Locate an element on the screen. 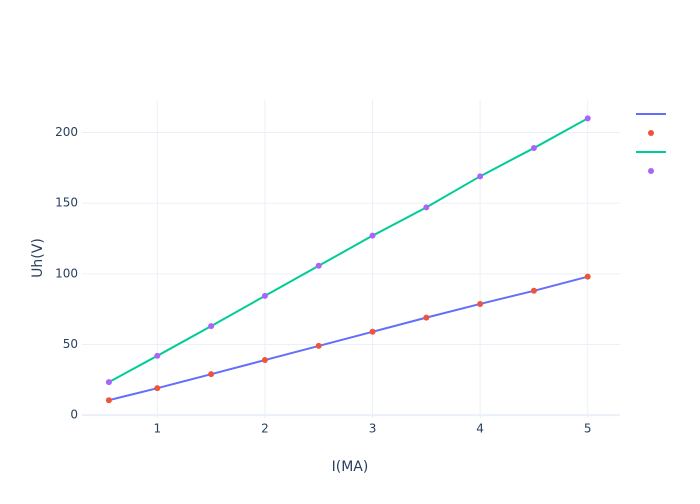  x-tick-label: 3 is located at coordinates (373, 429).